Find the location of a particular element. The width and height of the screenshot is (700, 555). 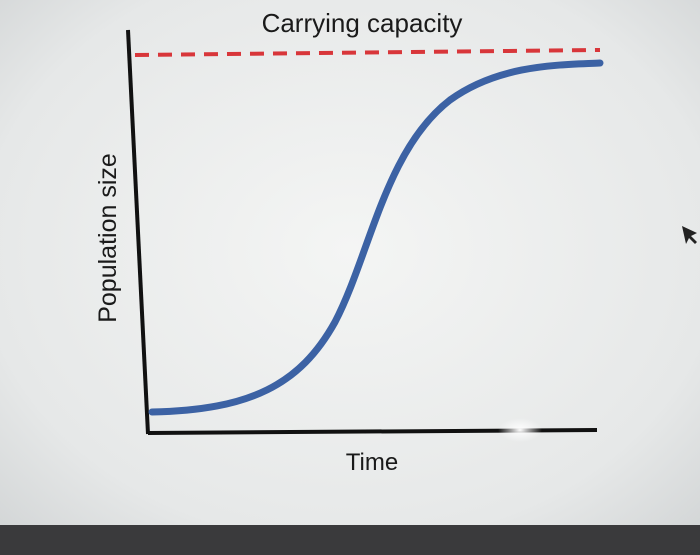

screen-bezel is located at coordinates (350, 540).